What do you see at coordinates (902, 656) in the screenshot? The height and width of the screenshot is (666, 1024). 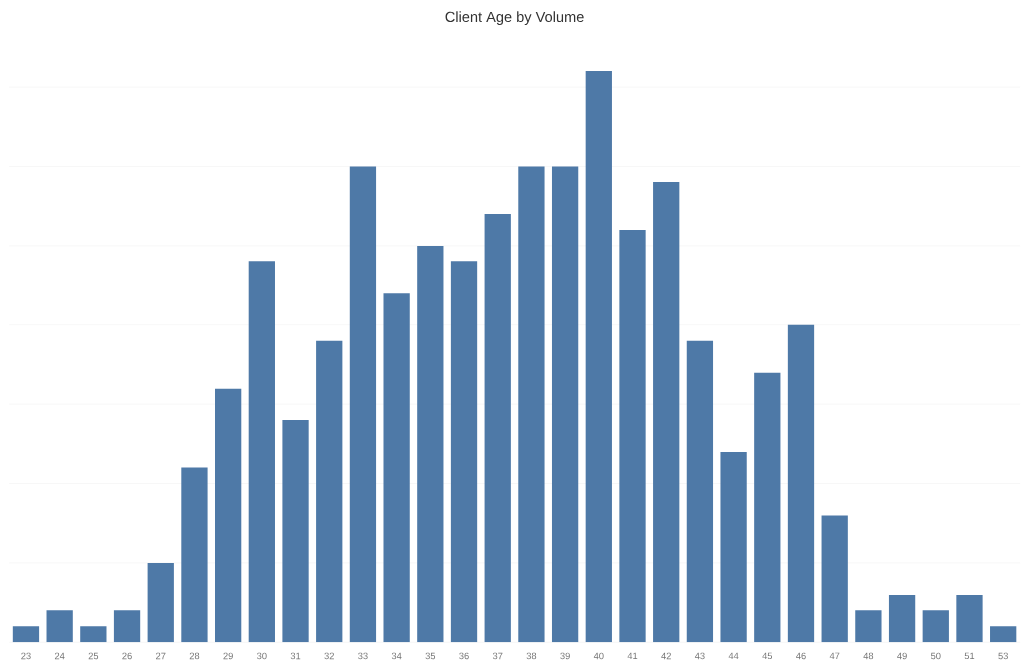 I see `x-tick-label: 49` at bounding box center [902, 656].